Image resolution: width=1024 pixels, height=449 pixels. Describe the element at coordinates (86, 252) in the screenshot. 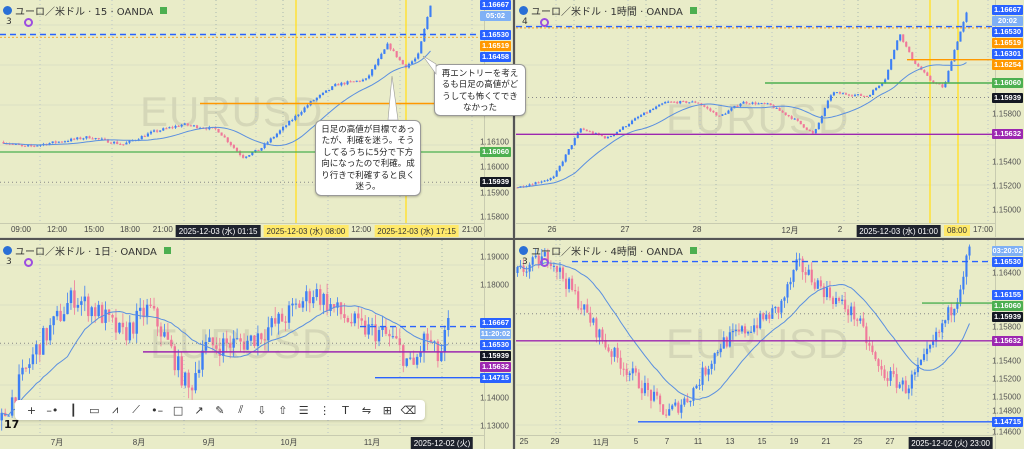

I see `symbol-title: ユーロ／米ドル · 1日 · OANDA` at that location.